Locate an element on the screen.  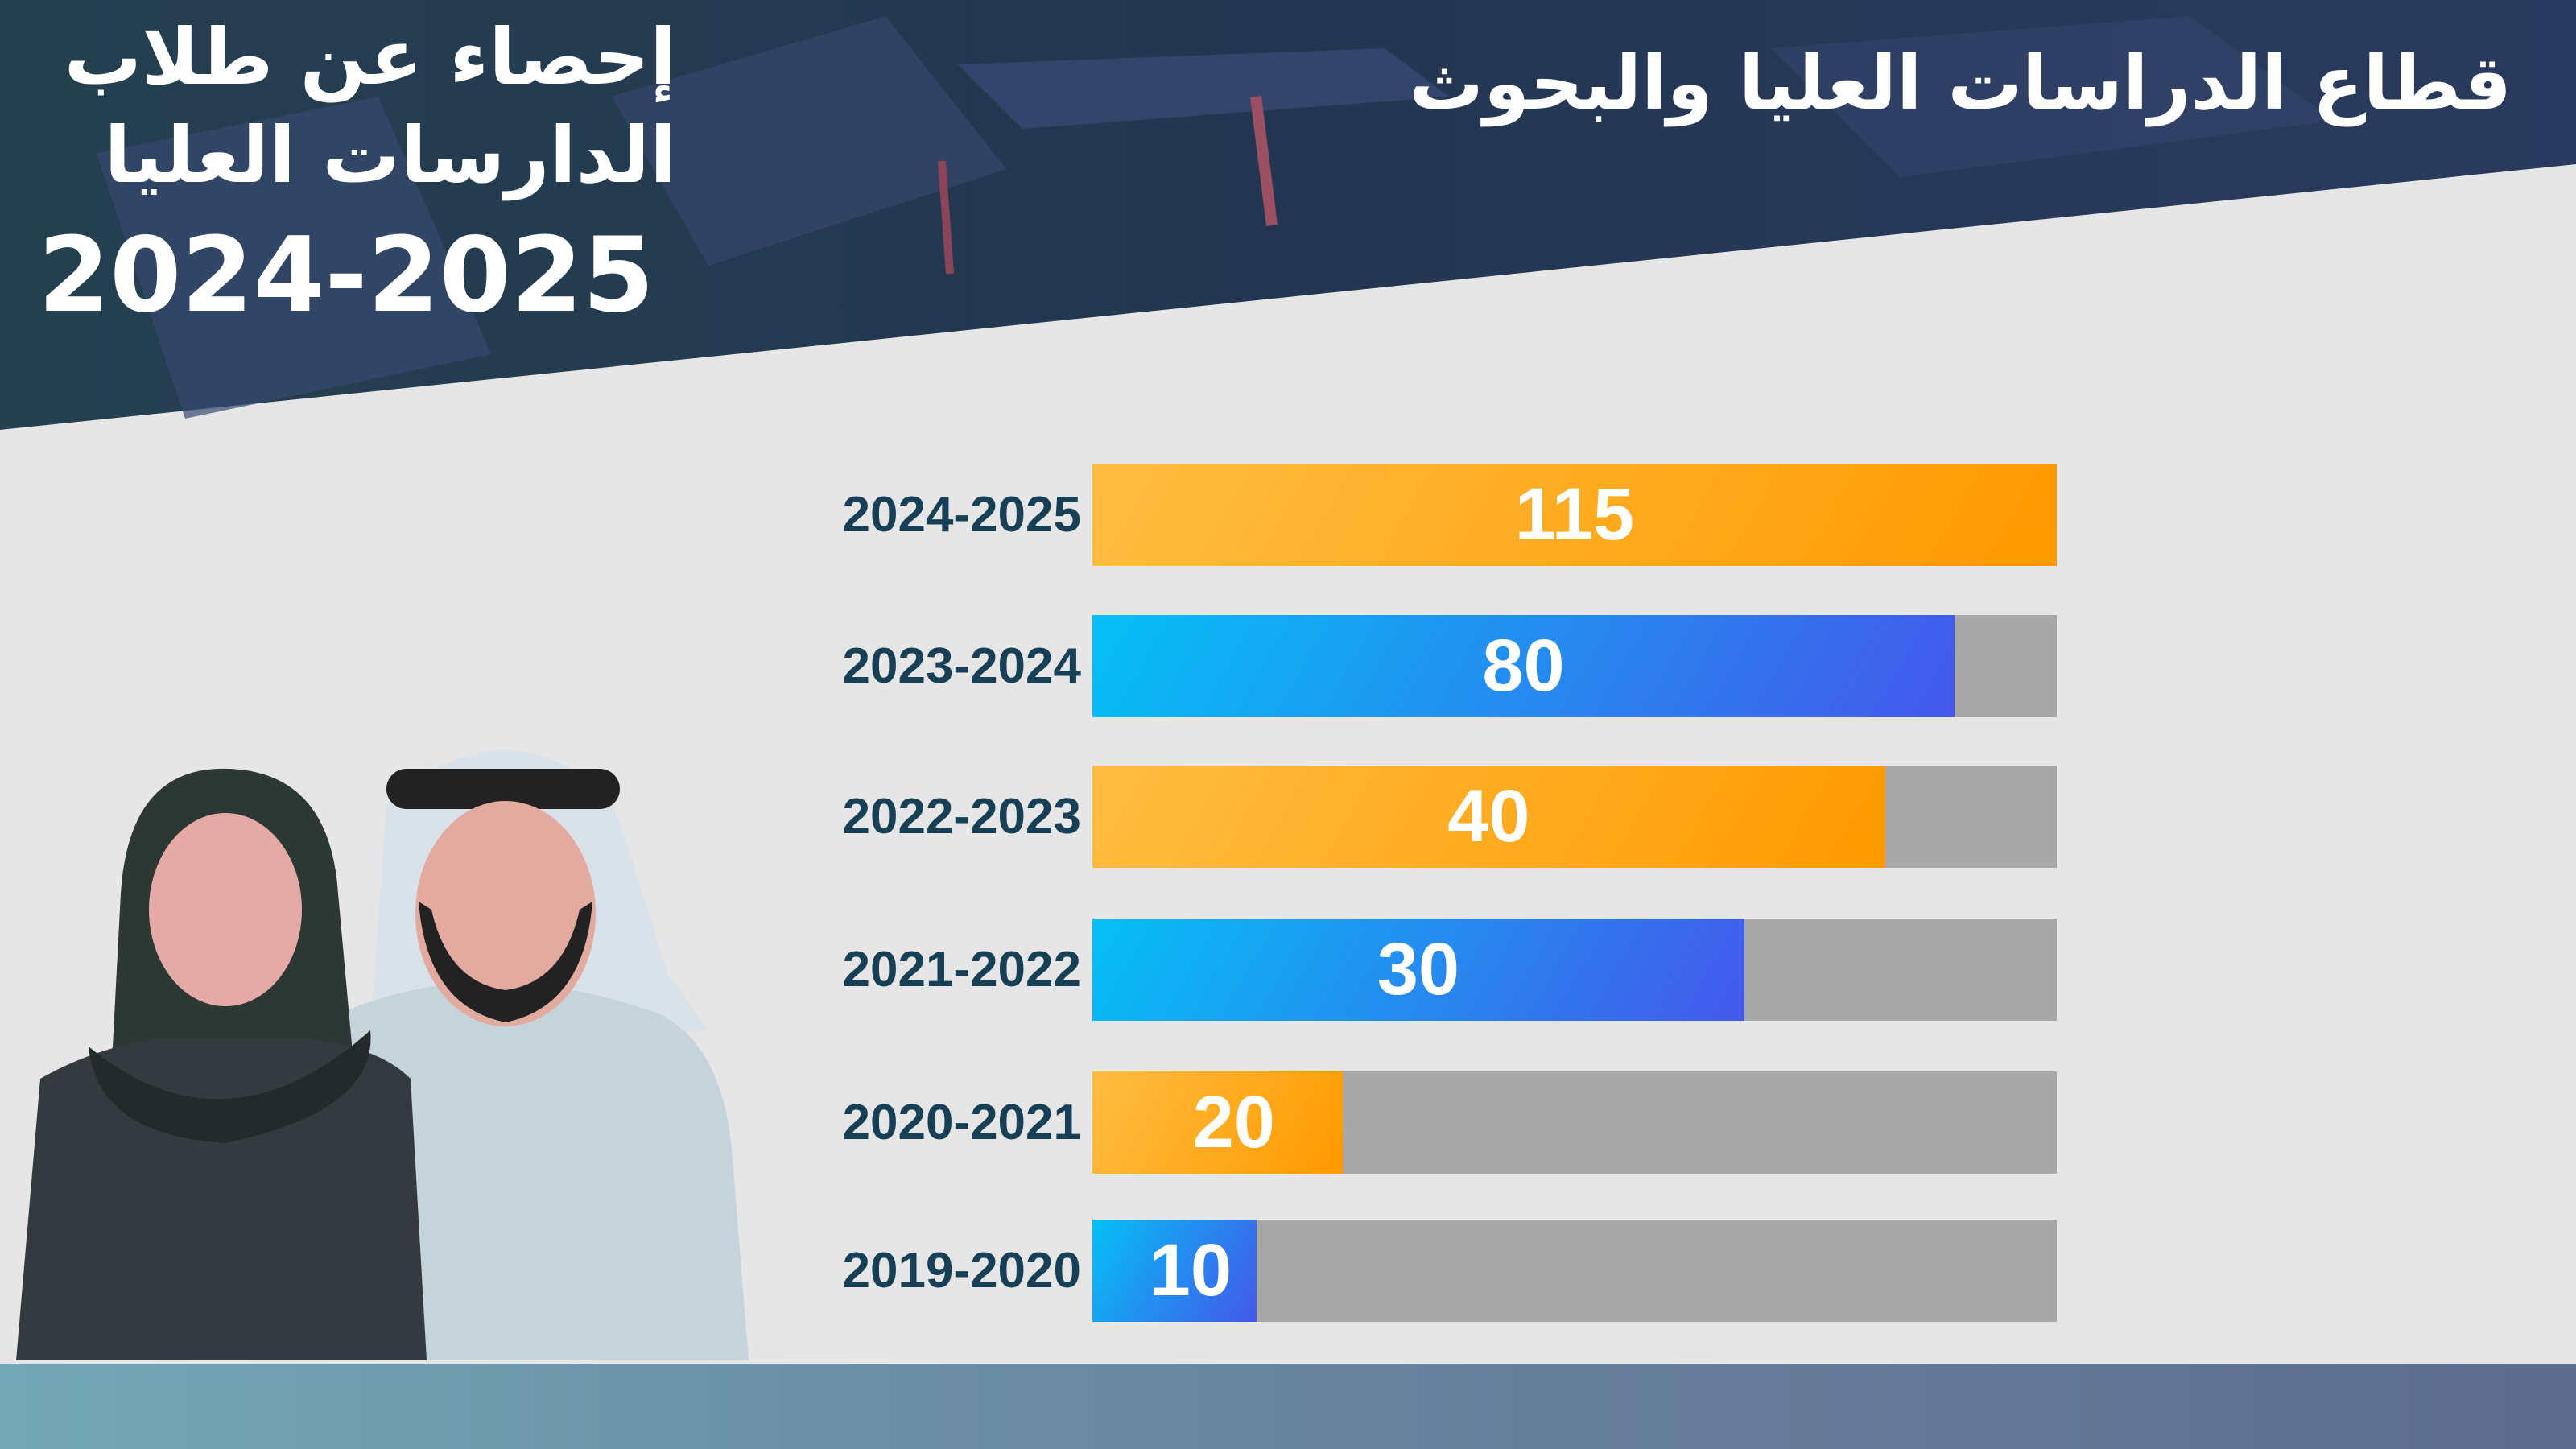
bar-track: 115 is located at coordinates (1574, 515).